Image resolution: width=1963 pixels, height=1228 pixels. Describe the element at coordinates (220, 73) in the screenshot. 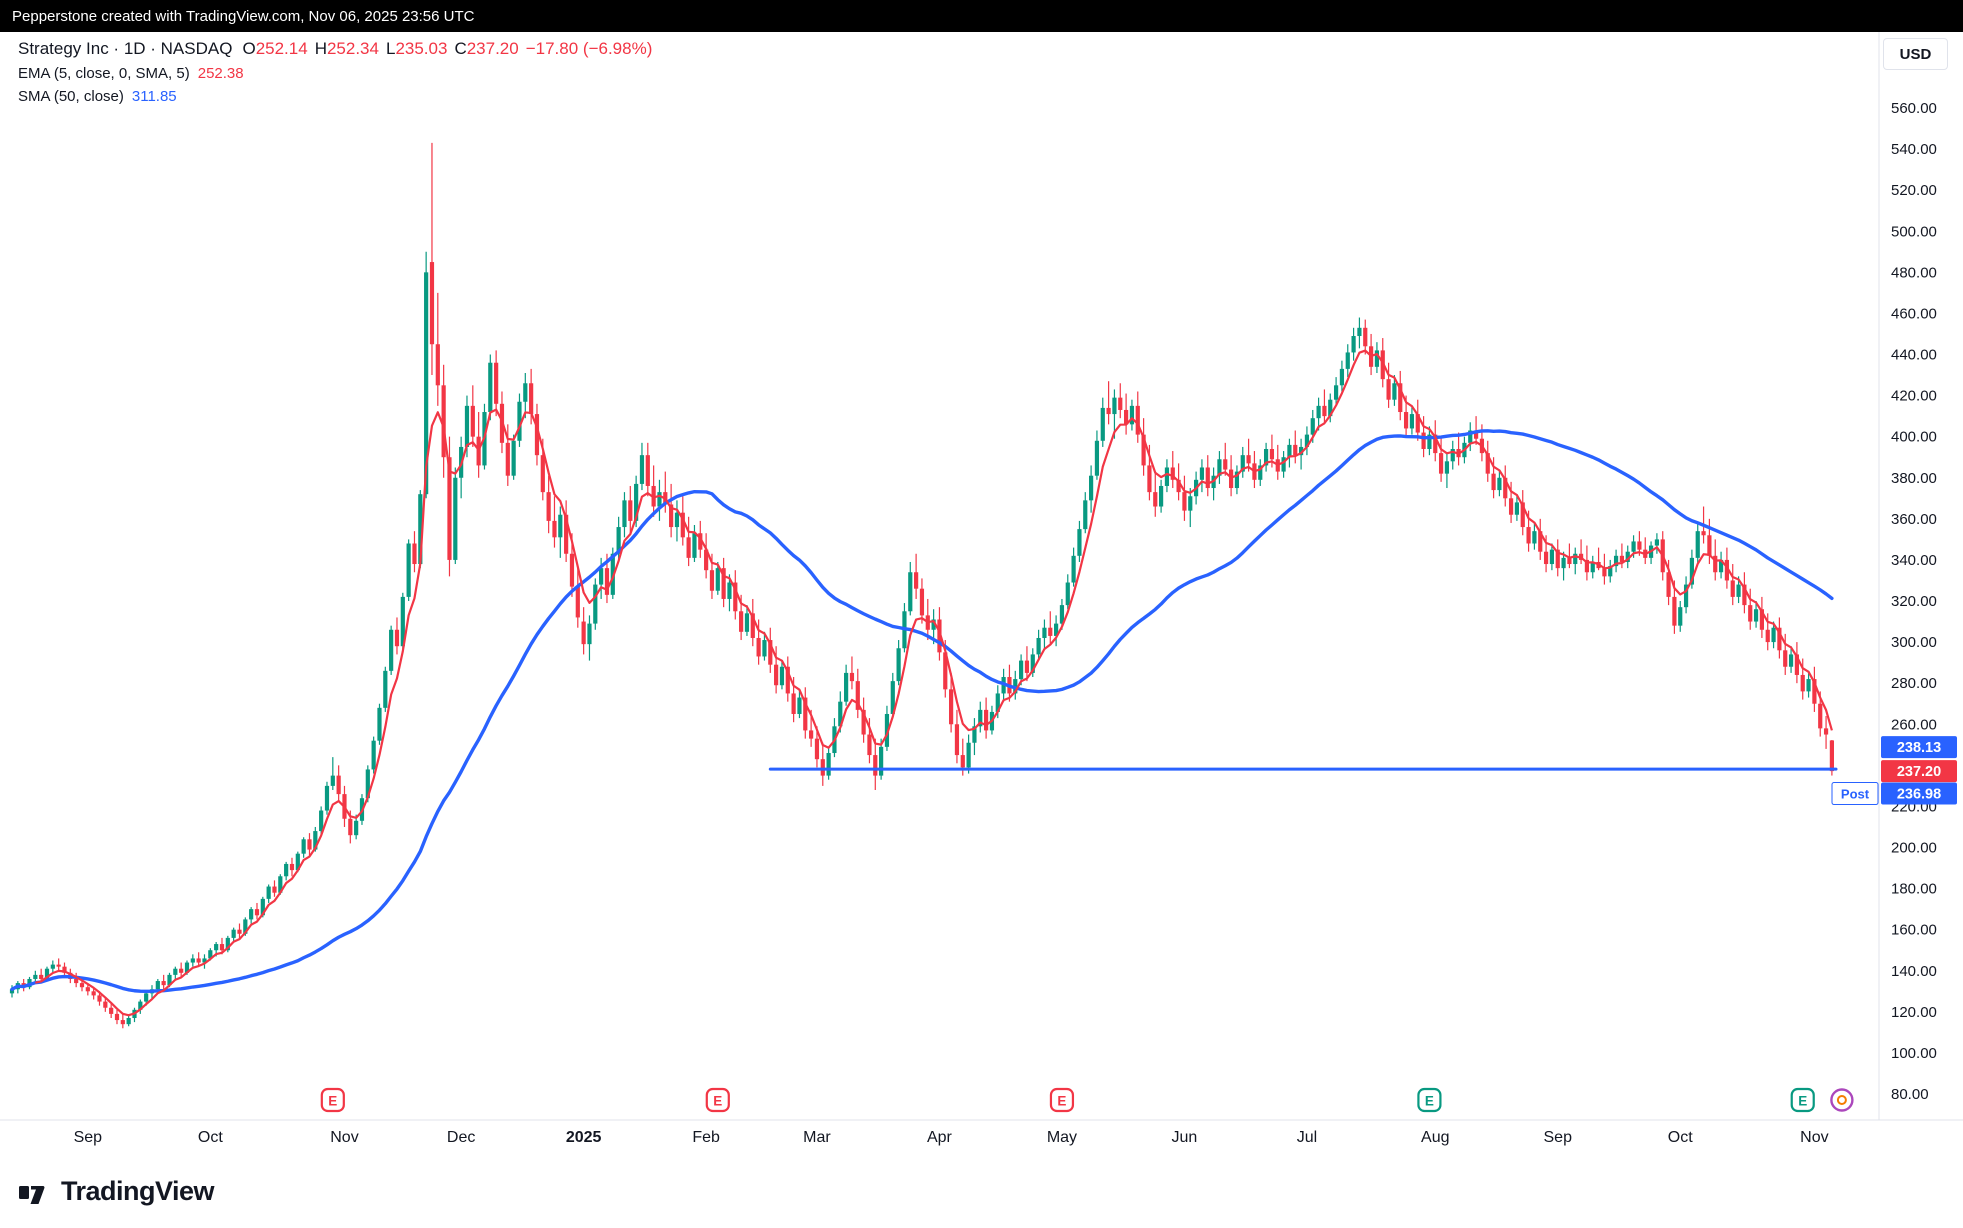

I see `ema-value: 252.38` at that location.